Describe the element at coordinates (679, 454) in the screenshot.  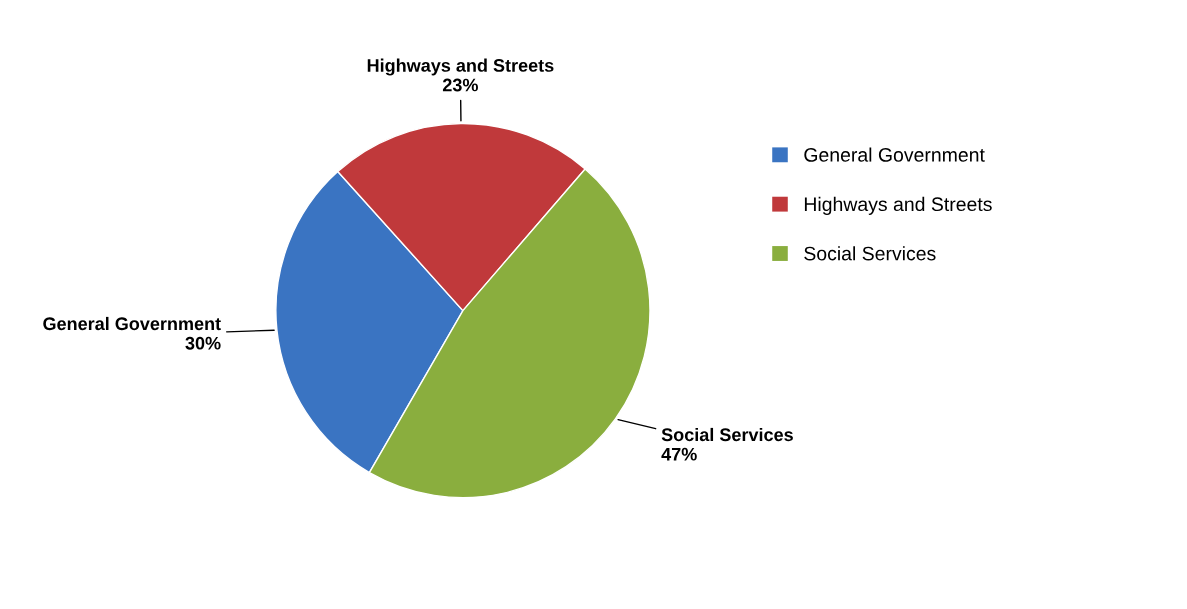
I see `data-label: 47%` at that location.